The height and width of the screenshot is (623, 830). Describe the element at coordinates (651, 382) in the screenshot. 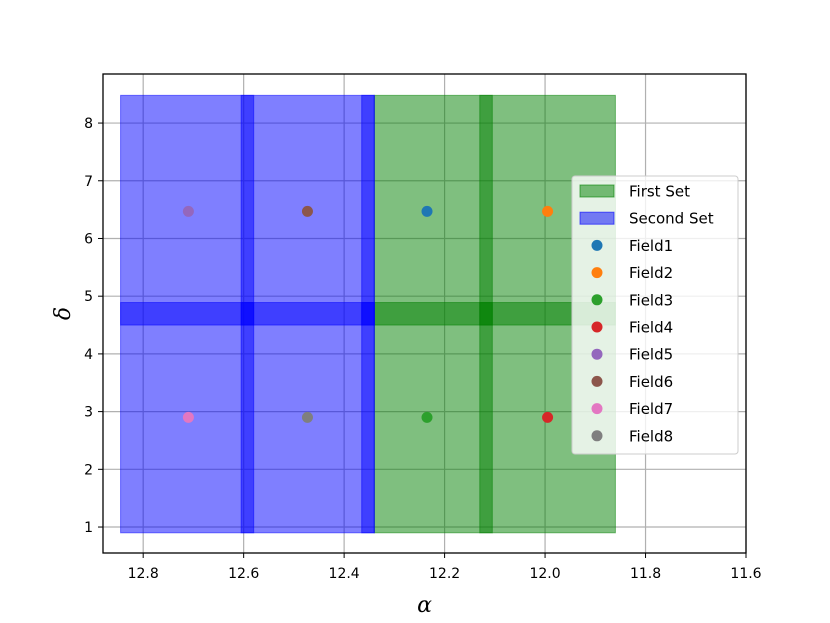

I see `legend-label-field6: Field6` at that location.